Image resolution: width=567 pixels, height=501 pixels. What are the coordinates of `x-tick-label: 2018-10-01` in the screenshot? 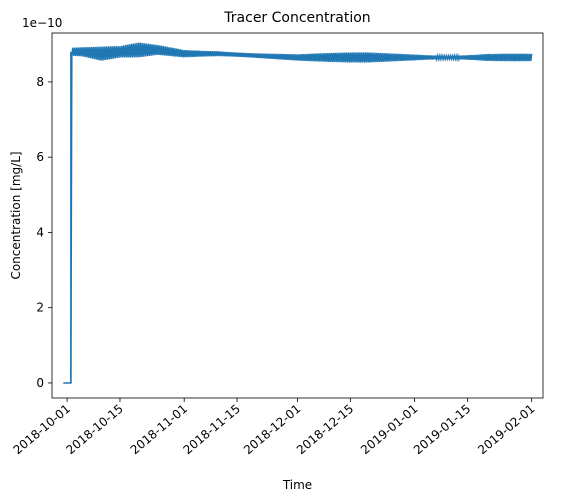 It's located at (42, 430).